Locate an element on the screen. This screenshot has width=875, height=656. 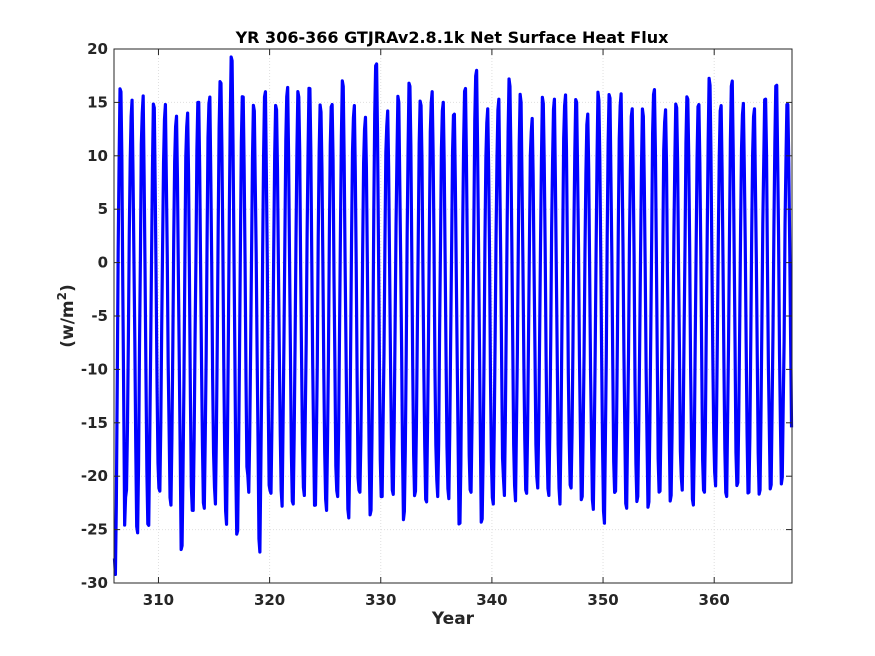
y-axis-label-superscript: 2 is located at coordinates (62, 296).